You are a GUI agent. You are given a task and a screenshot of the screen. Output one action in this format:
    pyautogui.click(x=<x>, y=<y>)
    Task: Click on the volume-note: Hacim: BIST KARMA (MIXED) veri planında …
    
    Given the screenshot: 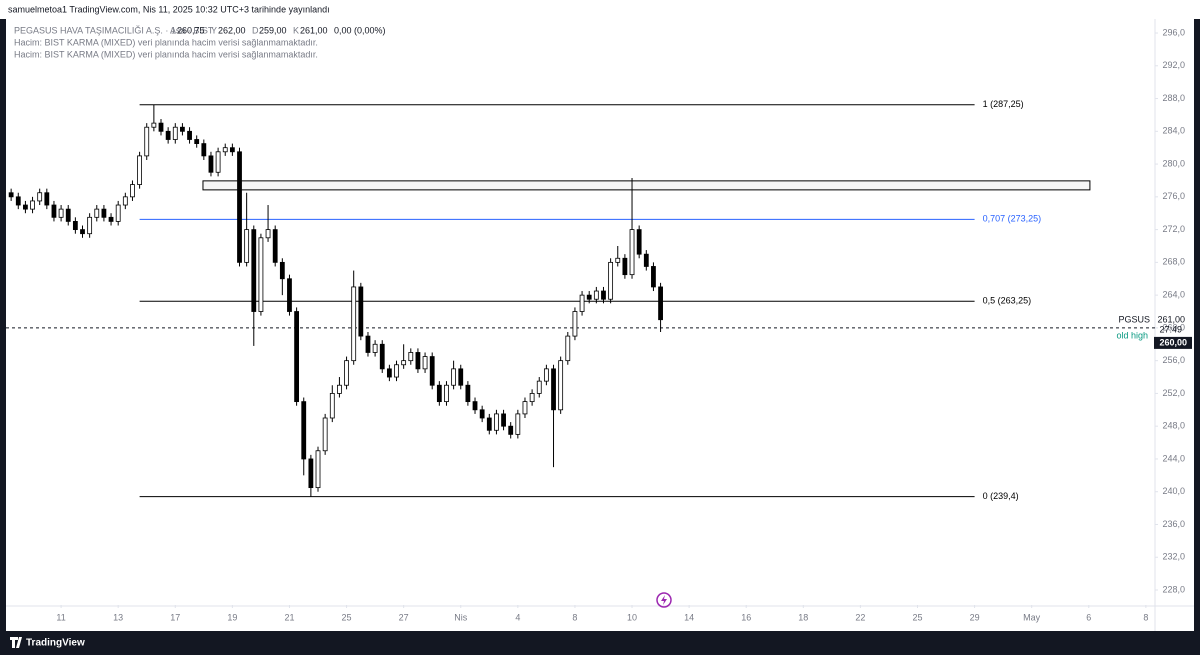 What is the action you would take?
    pyautogui.click(x=166, y=42)
    